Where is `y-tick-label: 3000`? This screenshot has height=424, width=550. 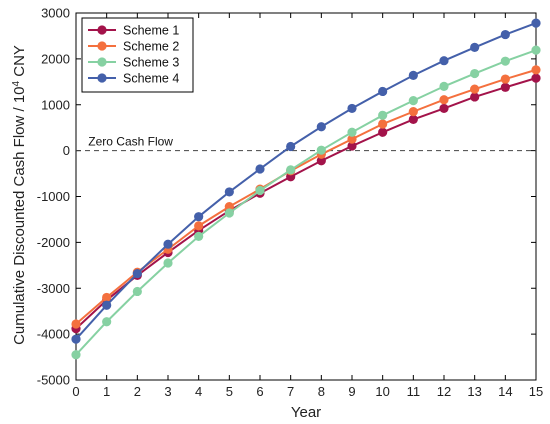 y-tick-label: 3000 is located at coordinates (55, 13).